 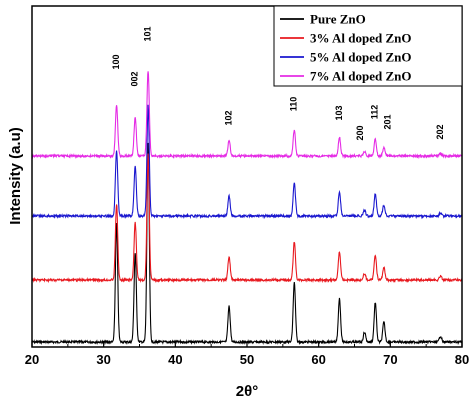 What do you see at coordinates (135, 78) in the screenshot?
I see `peak-label-002: 002` at bounding box center [135, 78].